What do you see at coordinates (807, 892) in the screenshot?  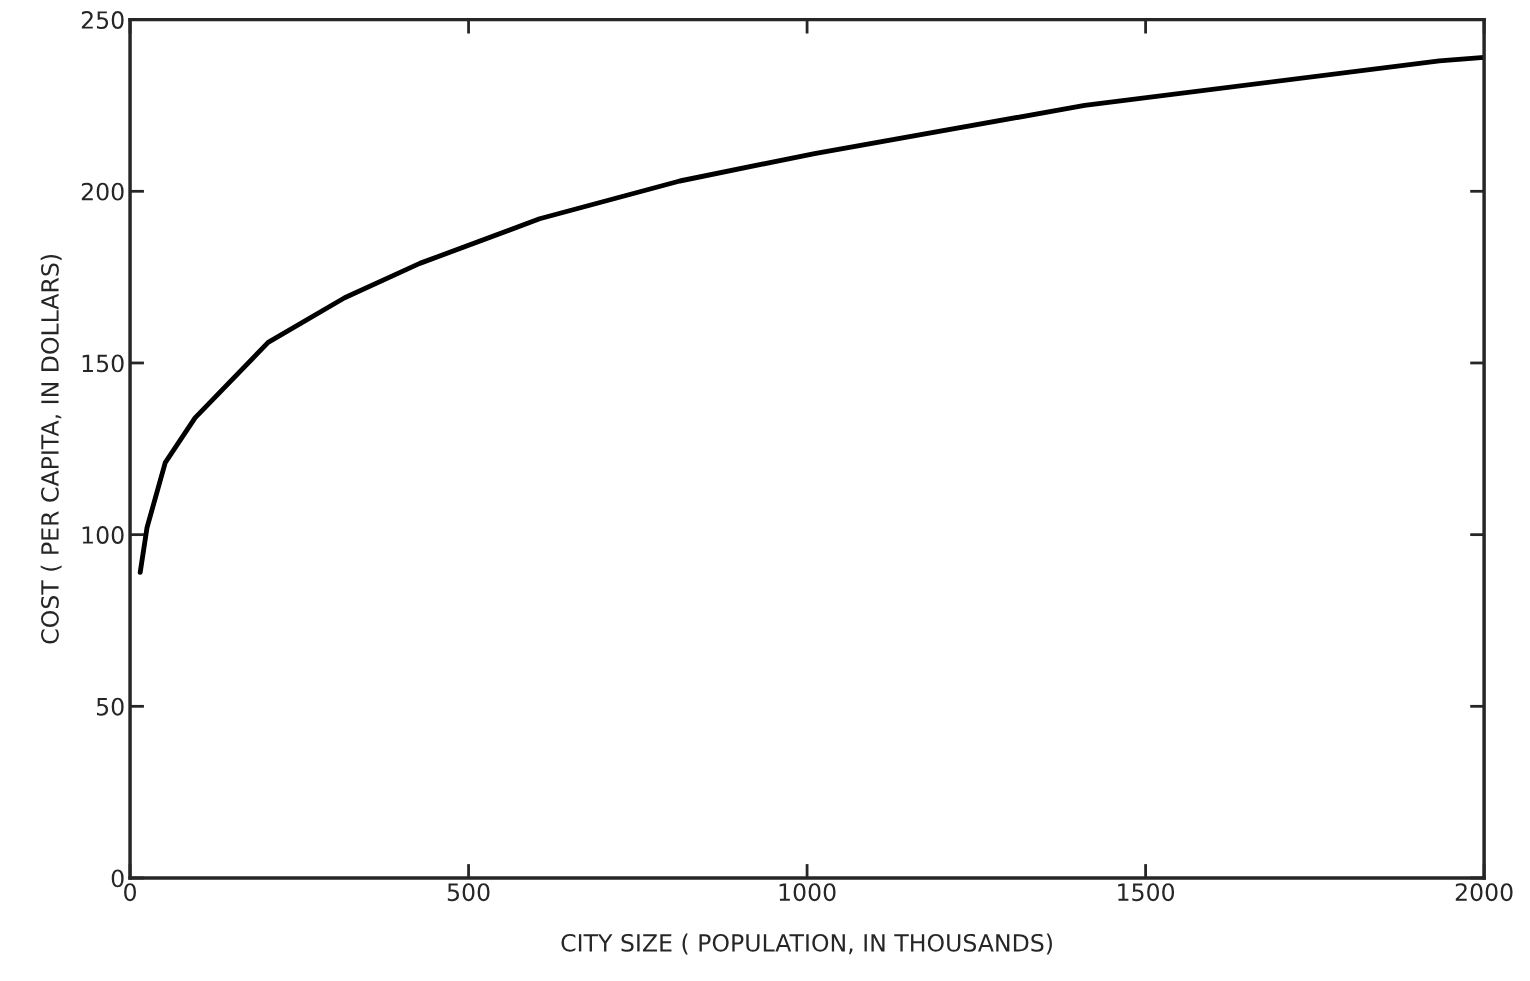 I see `x-tick-label: 1000` at bounding box center [807, 892].